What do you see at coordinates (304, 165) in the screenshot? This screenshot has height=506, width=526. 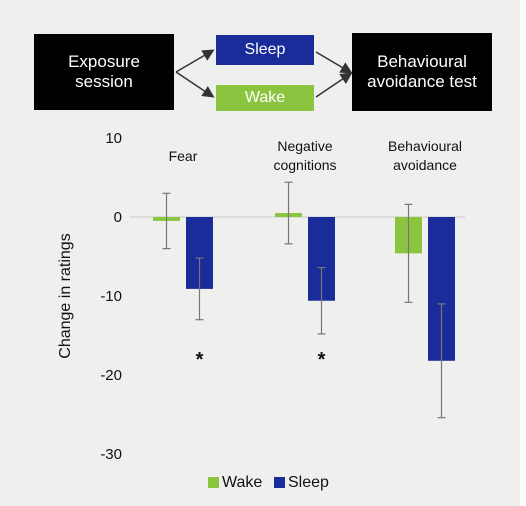 I see `category-label: cognitions` at bounding box center [304, 165].